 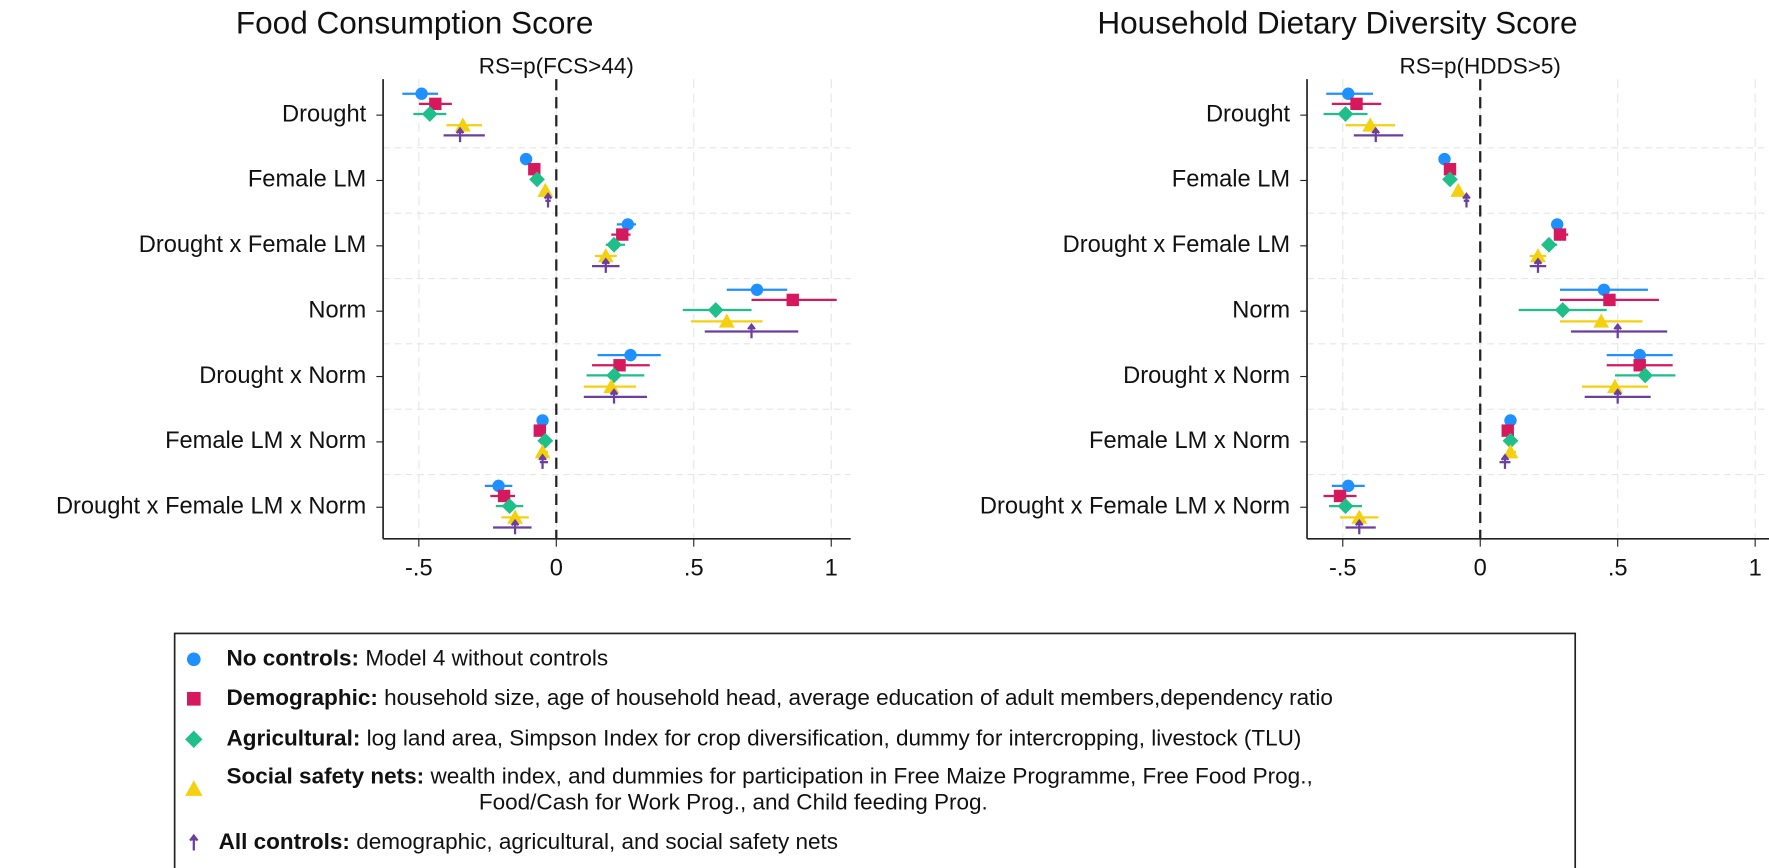 What do you see at coordinates (325, 776) in the screenshot?
I see `legend-name: Social safety nets:` at bounding box center [325, 776].